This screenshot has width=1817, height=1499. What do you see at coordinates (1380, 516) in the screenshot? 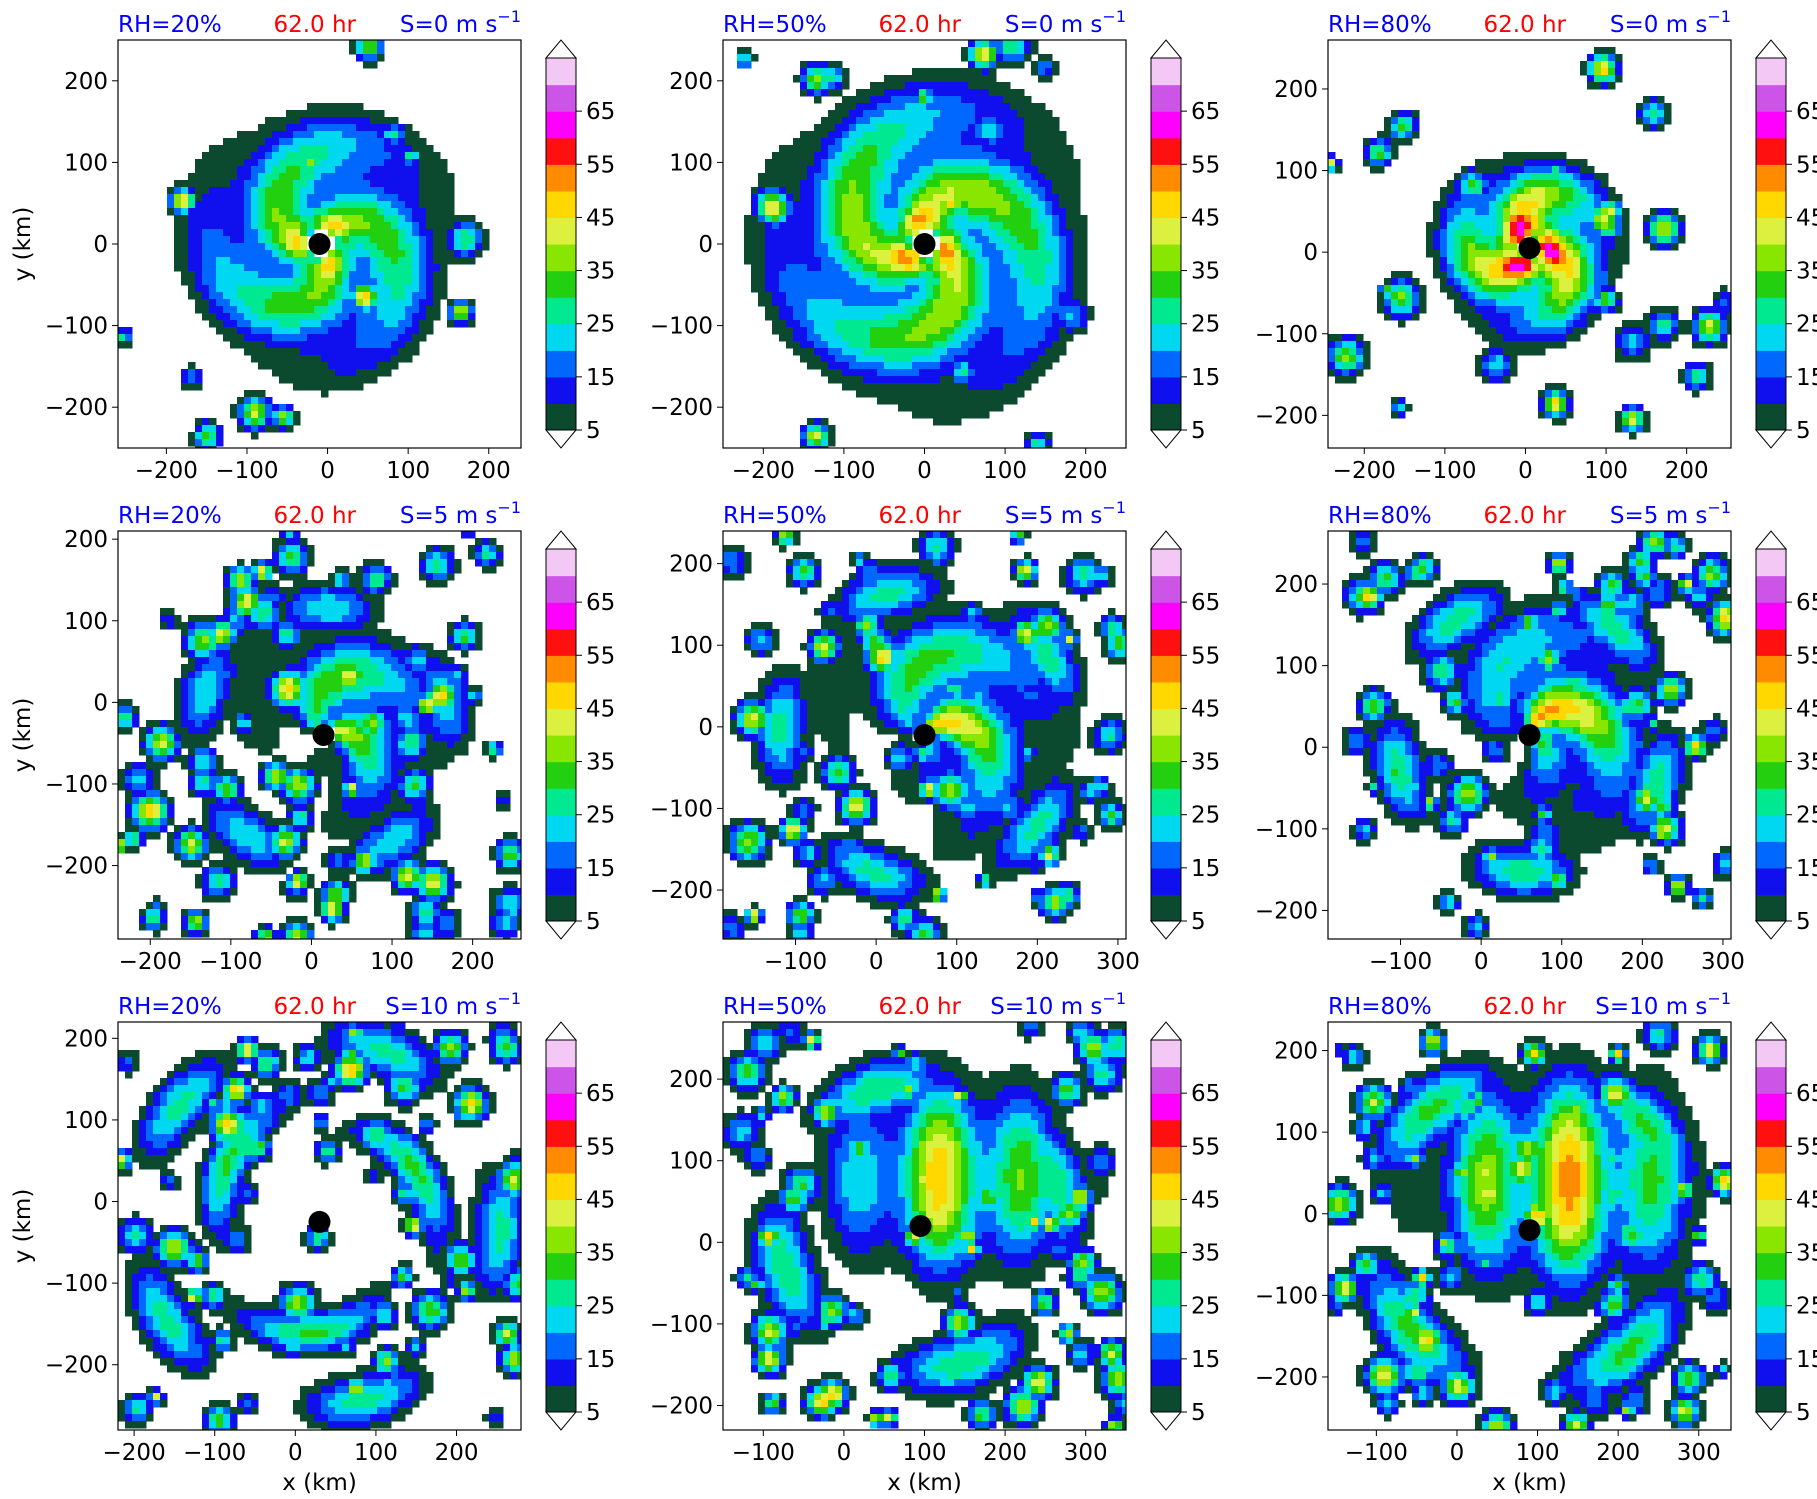
I see `rh-label: RH=80%` at bounding box center [1380, 516].